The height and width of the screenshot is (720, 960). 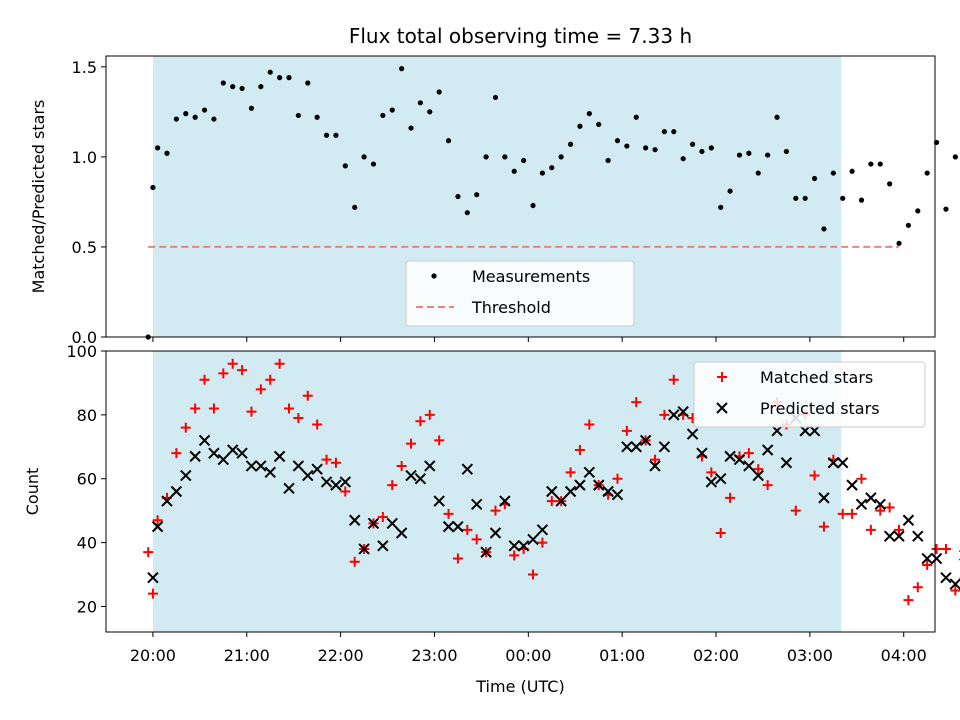 I want to click on y-tick-label: 100, so click(x=81, y=351).